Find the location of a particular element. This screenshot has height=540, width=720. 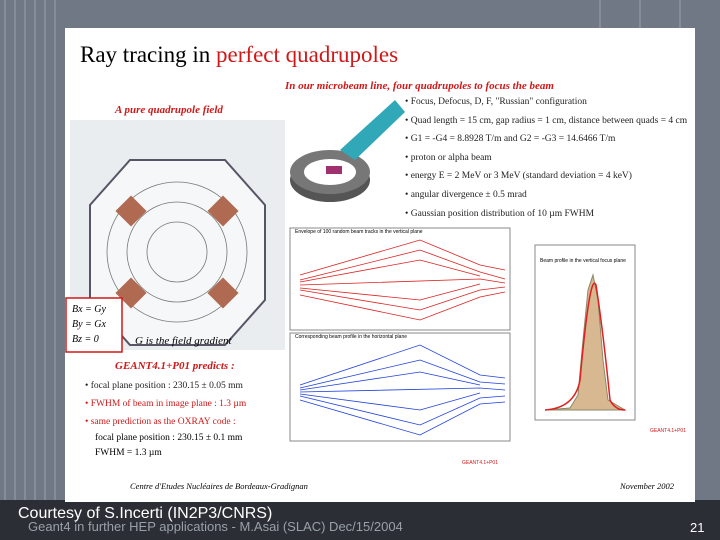

quadrupole-3d is located at coordinates (347, 151).